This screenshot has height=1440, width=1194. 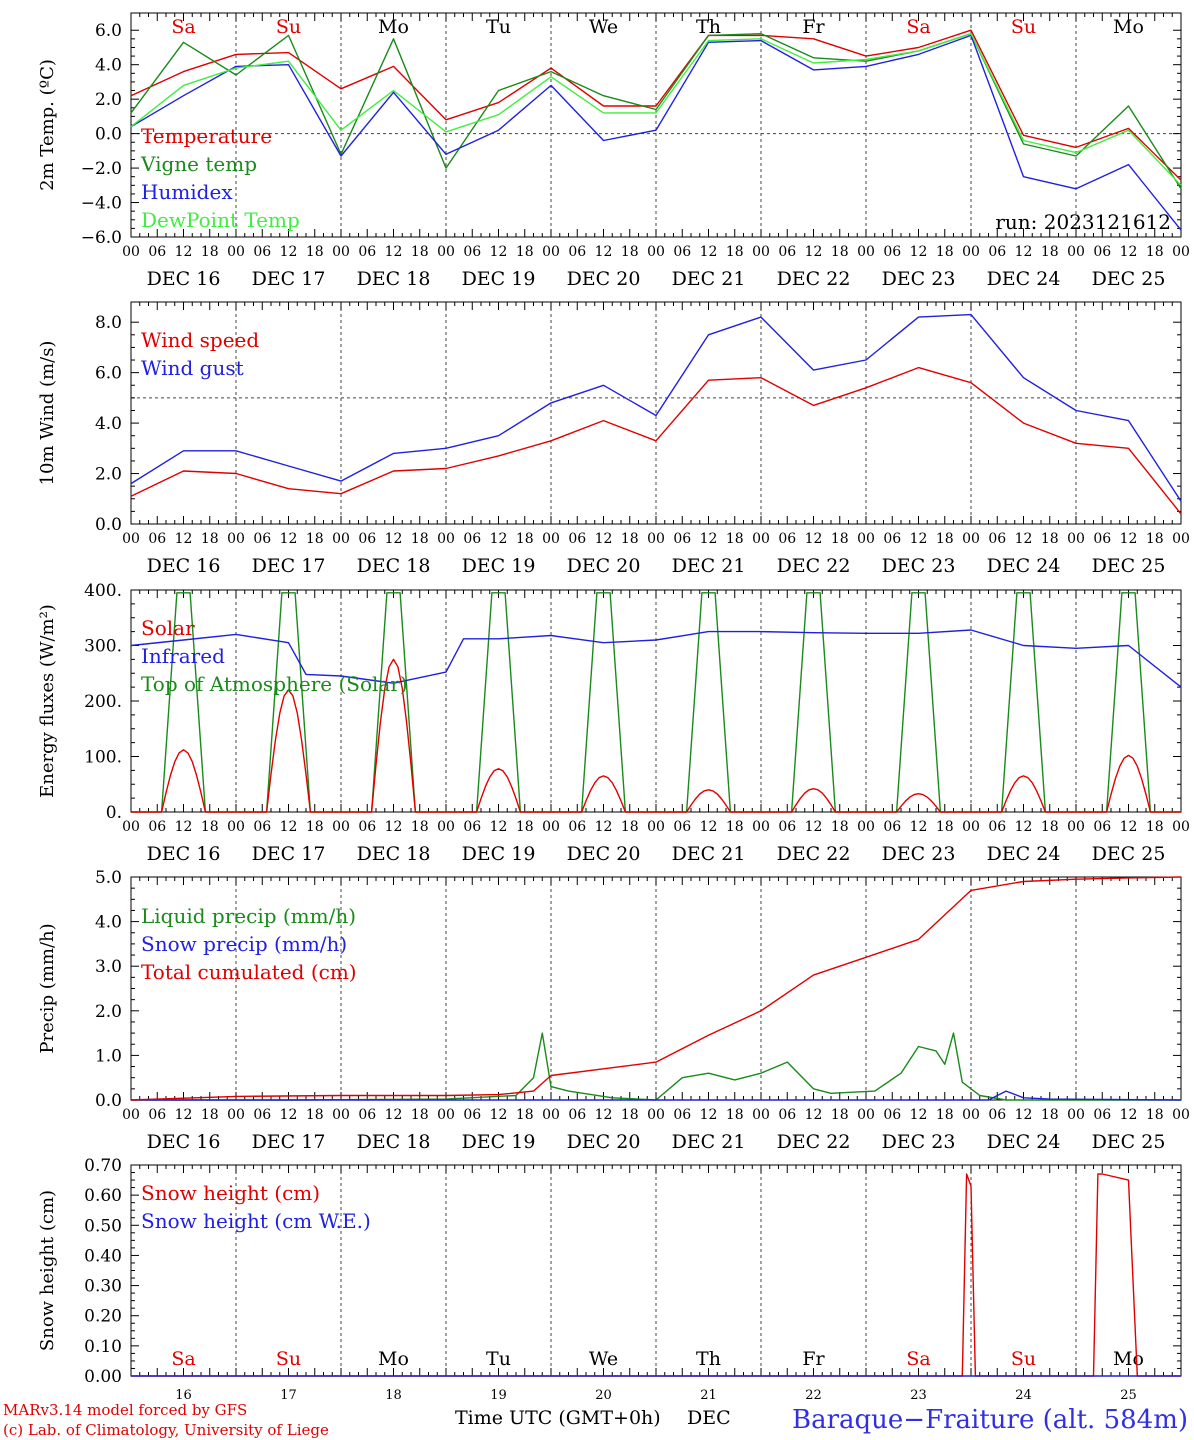 I want to click on day-number-label: 23, so click(x=918, y=1395).